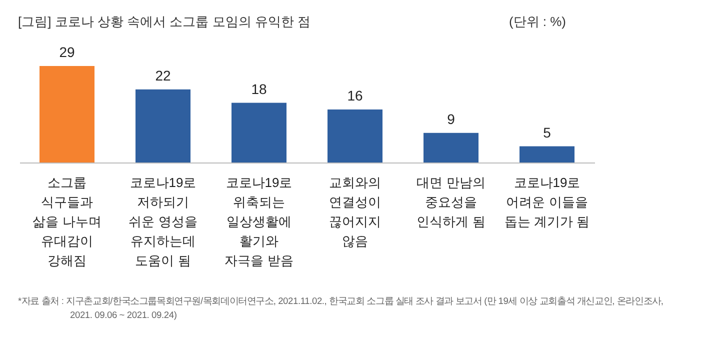  Describe the element at coordinates (164, 21) in the screenshot. I see `title: [그림] 코로나 상황 속에서 소그룹 모임의 유익한 점` at that location.